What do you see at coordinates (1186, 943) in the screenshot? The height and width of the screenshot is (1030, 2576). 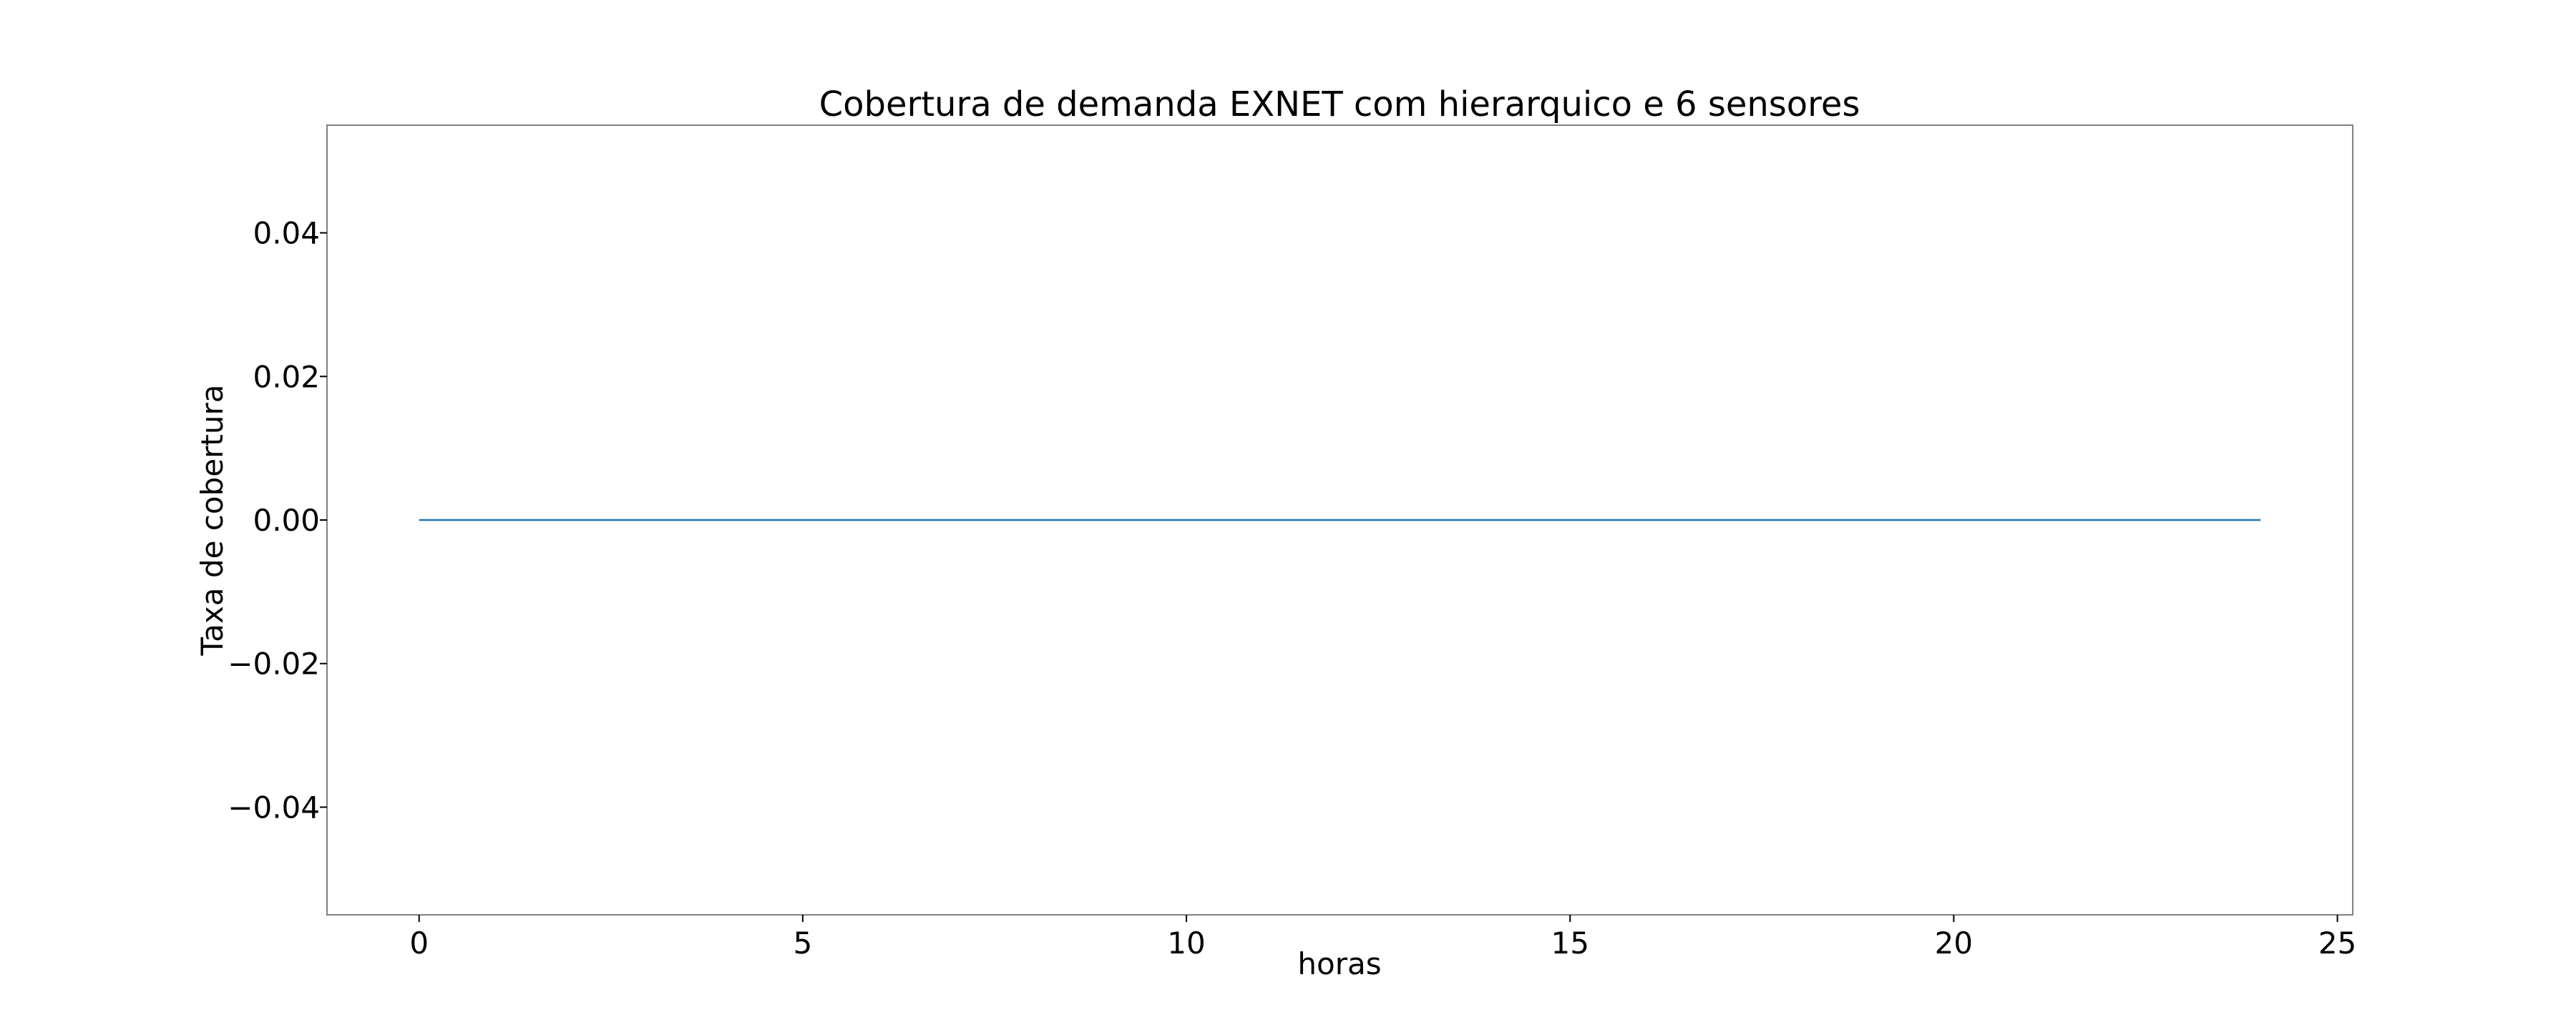 I see `x-tick-label: 10` at bounding box center [1186, 943].